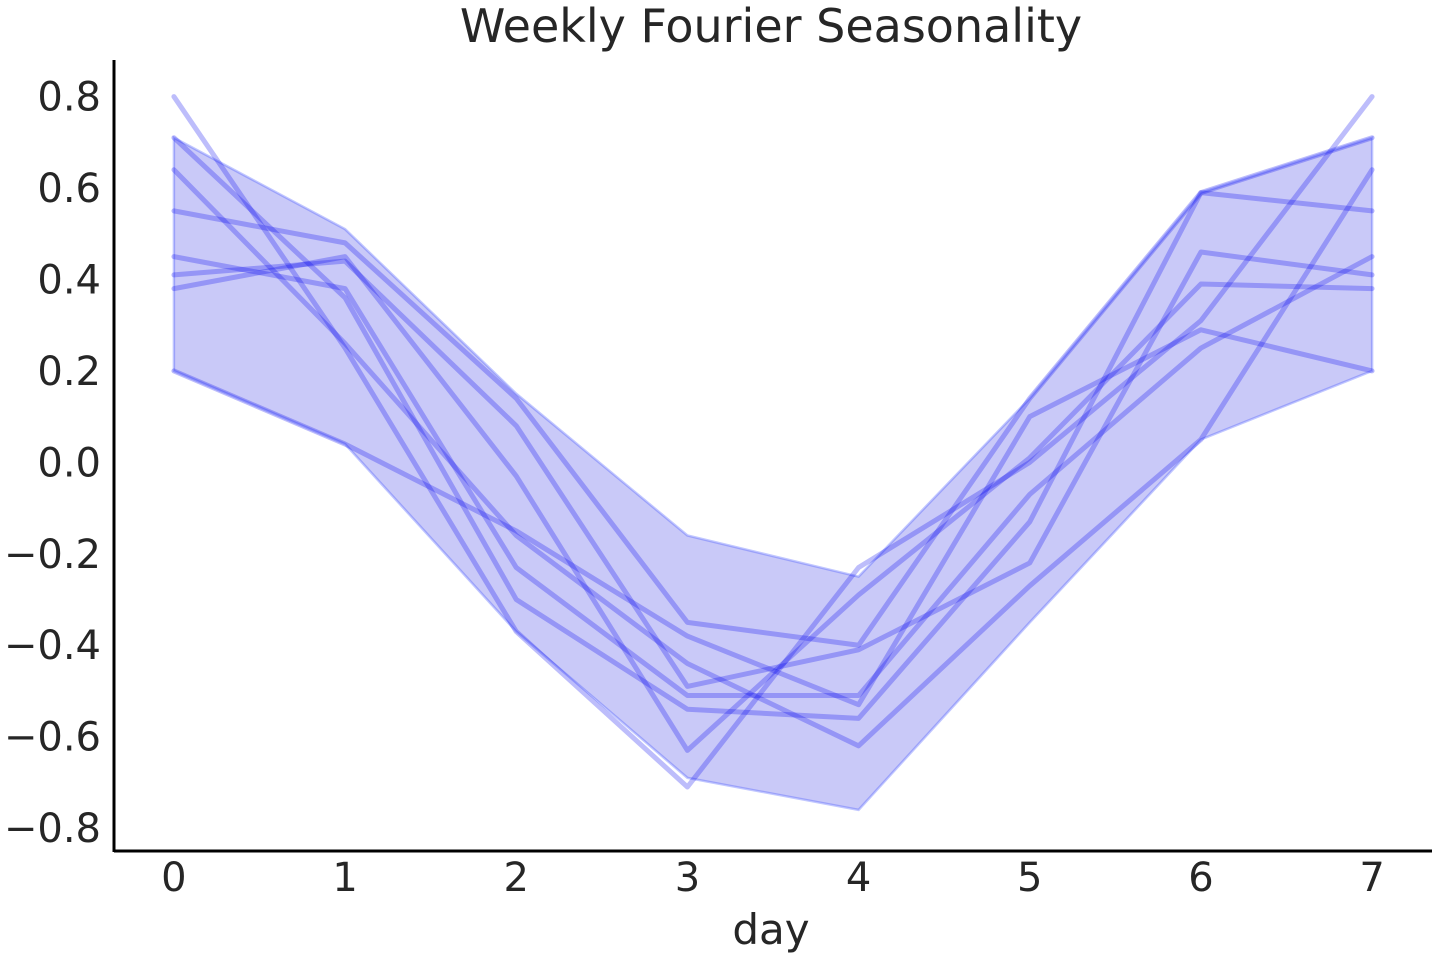 Image resolution: width=1440 pixels, height=960 pixels. Describe the element at coordinates (52, 555) in the screenshot. I see `y-tick-label: −0.2` at that location.